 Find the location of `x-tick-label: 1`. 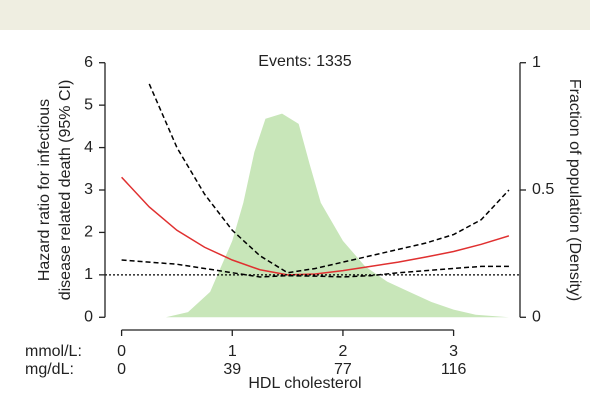

x-tick-label: 1 is located at coordinates (232, 351).